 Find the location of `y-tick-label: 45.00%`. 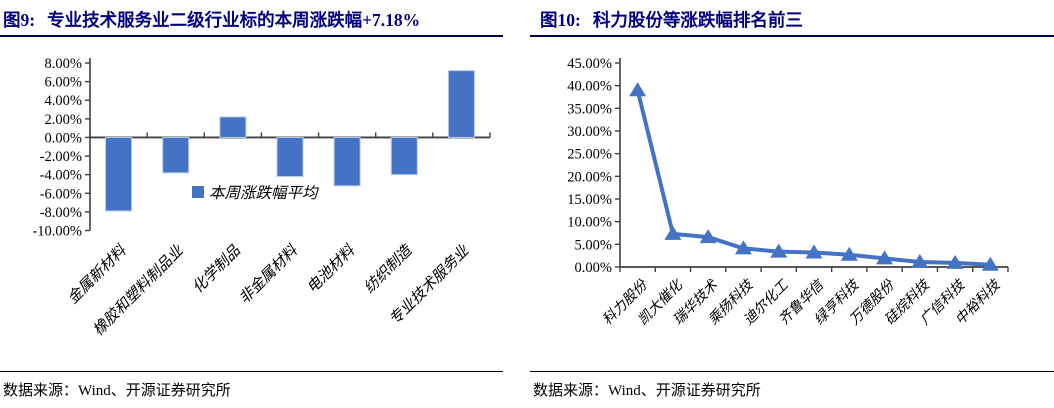

y-tick-label: 45.00% is located at coordinates (589, 64).